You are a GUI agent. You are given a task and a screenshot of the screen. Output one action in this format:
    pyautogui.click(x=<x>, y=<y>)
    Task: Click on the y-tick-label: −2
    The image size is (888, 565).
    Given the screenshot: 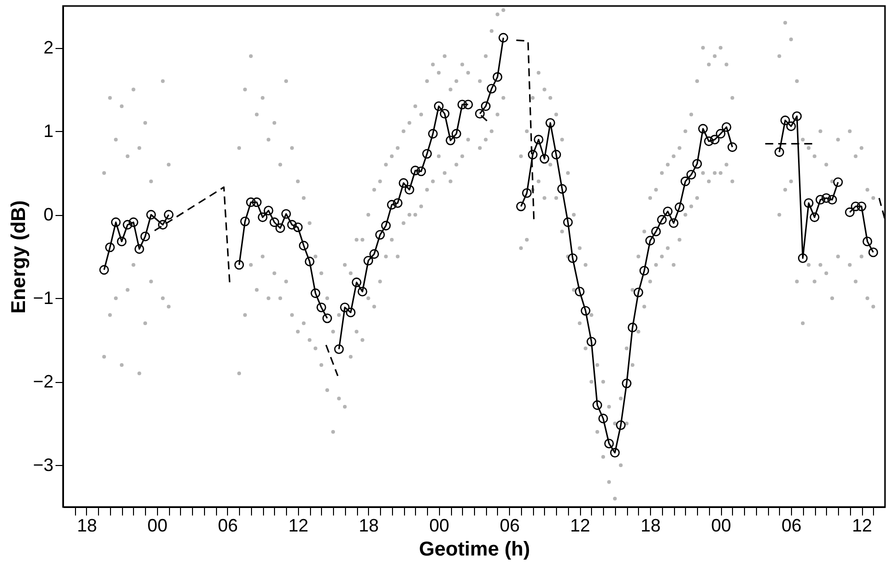 What is the action you would take?
    pyautogui.click(x=43, y=381)
    